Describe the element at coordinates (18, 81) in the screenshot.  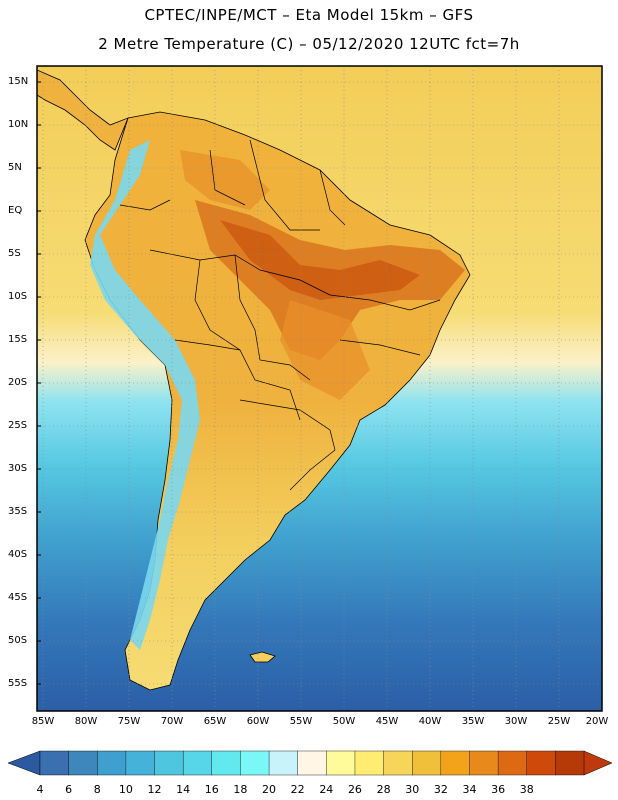
I see `lat-label-15n: 15N` at that location.